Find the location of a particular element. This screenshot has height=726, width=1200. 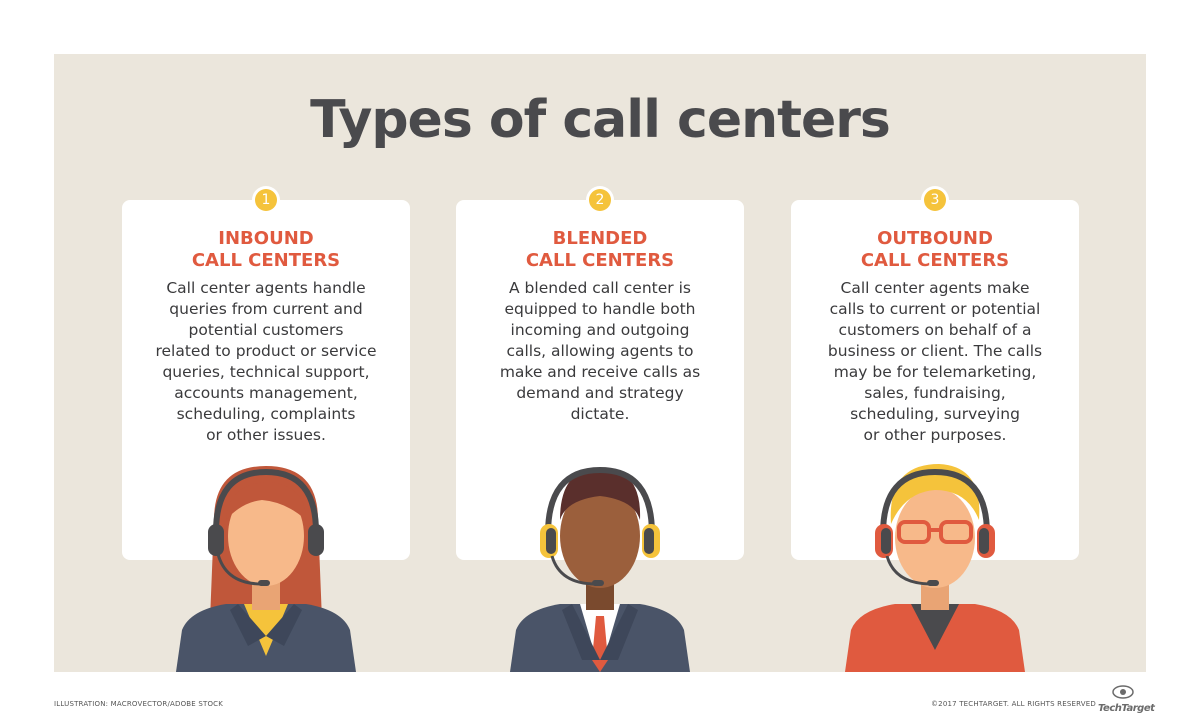

agent-blond-man-illustration is located at coordinates (935, 568).